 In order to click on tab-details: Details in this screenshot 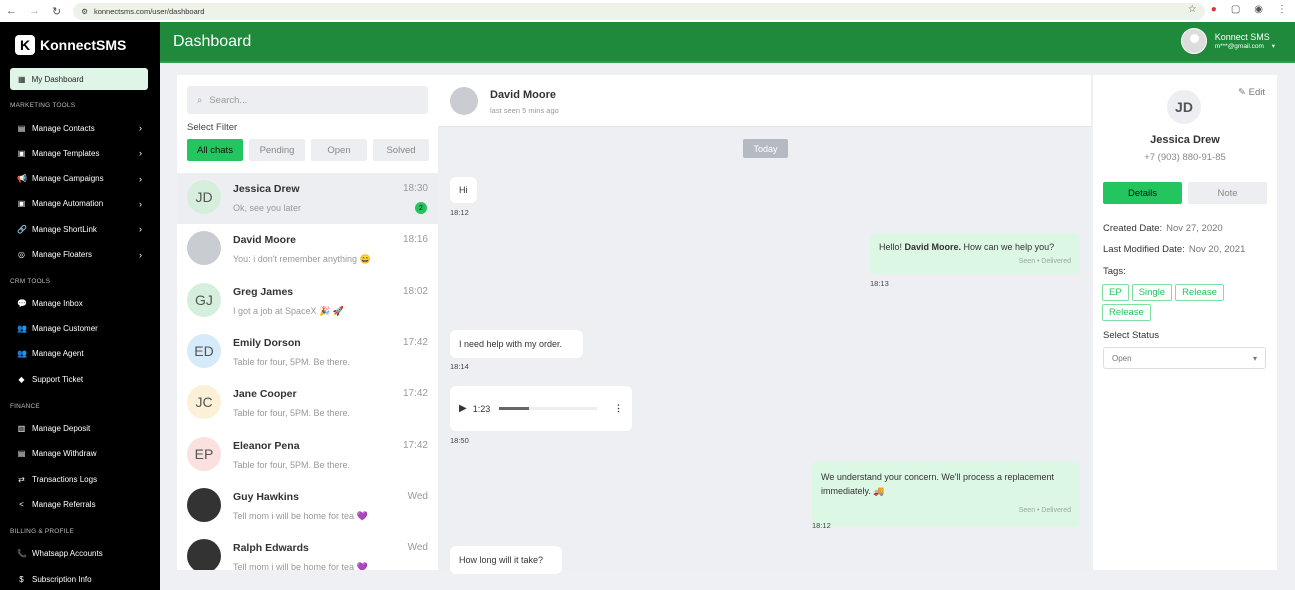, I will do `click(1142, 193)`.